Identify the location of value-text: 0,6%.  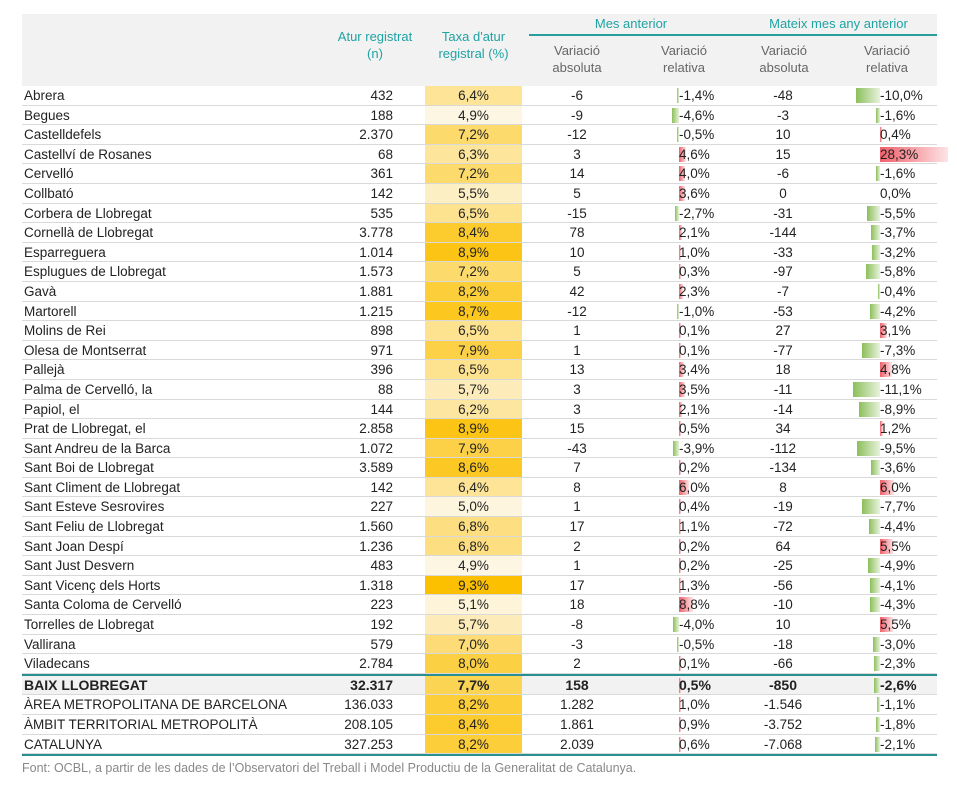
(694, 744).